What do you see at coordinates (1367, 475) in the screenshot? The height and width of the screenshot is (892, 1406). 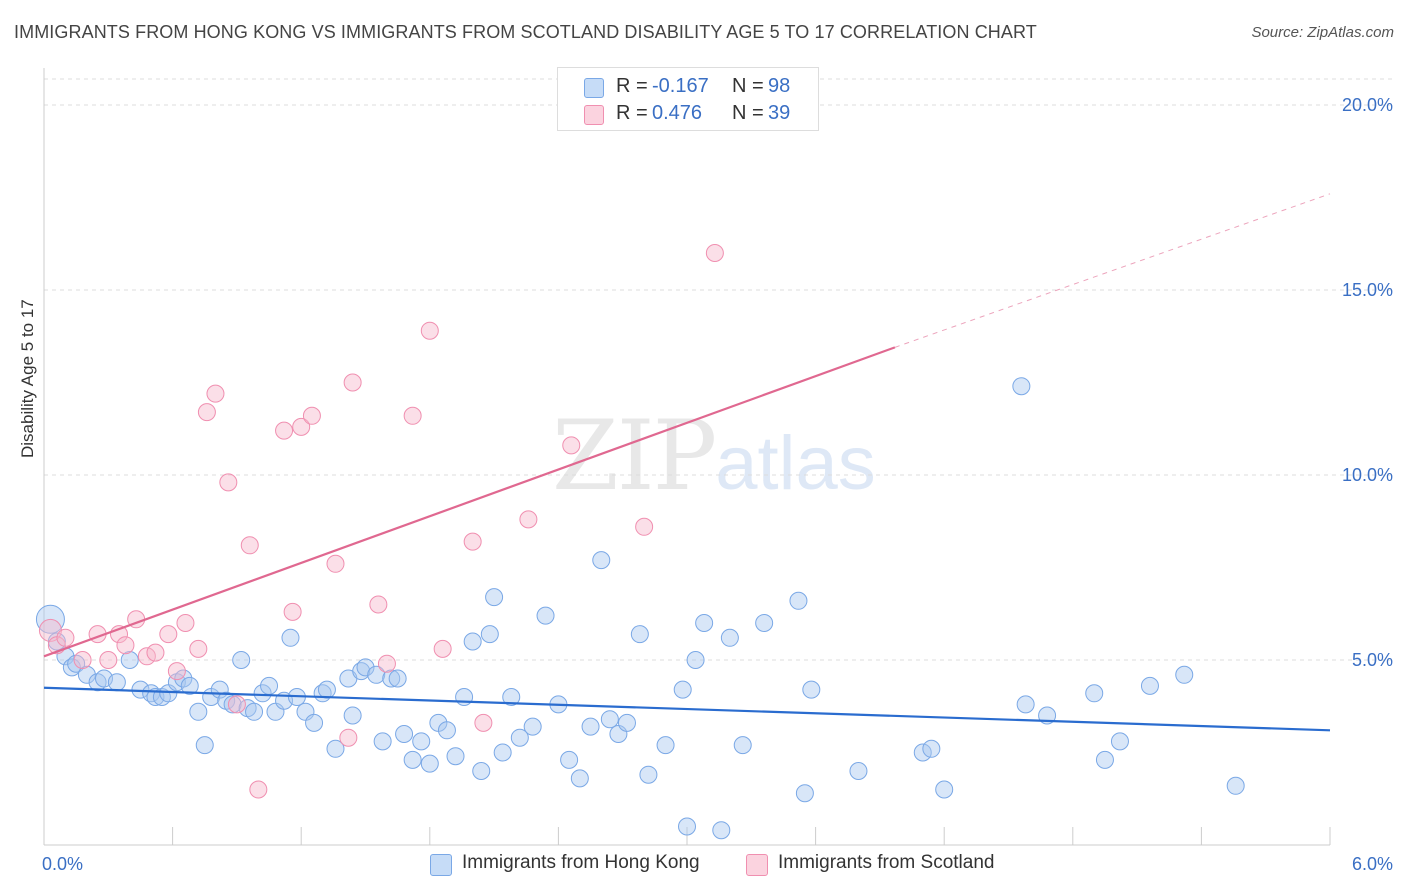 I see `y-tick-label: 10.0%` at bounding box center [1367, 475].